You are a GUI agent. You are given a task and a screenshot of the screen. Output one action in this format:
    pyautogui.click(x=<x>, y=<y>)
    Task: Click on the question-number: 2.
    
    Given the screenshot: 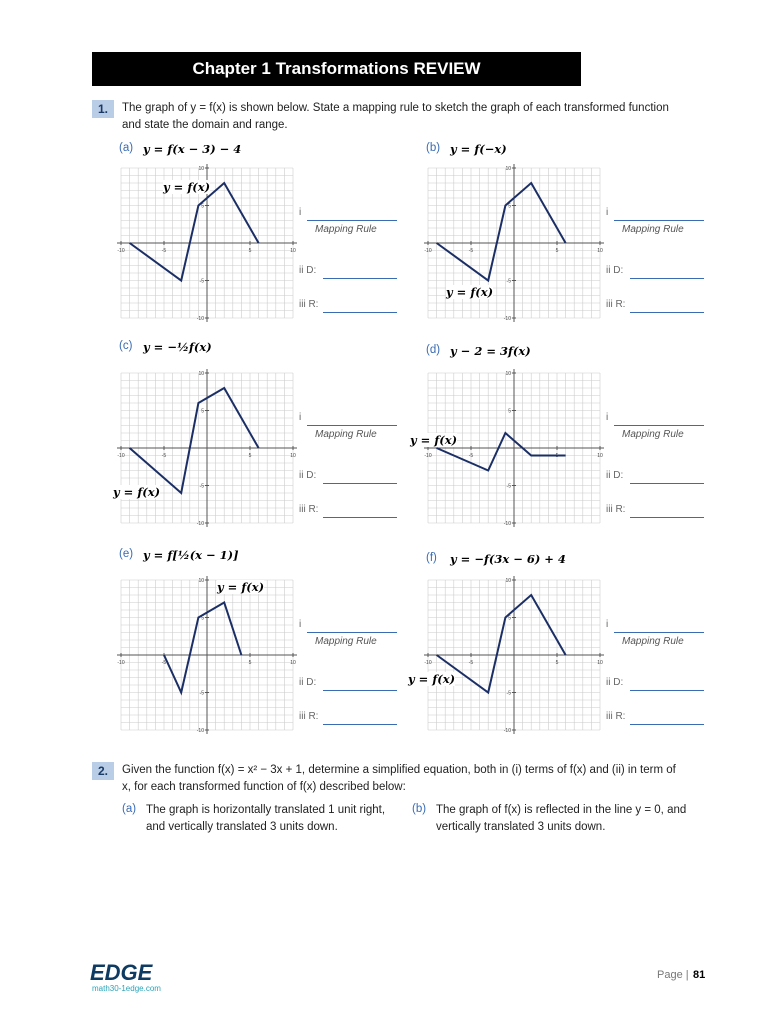 What is the action you would take?
    pyautogui.click(x=103, y=771)
    